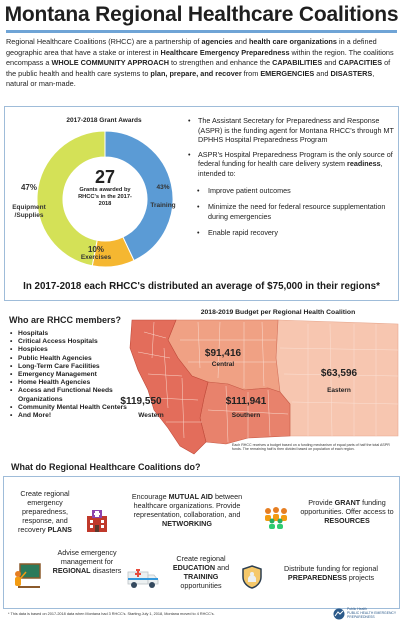  I want to click on member-item: Critical Access Hospitals, so click(82, 342).